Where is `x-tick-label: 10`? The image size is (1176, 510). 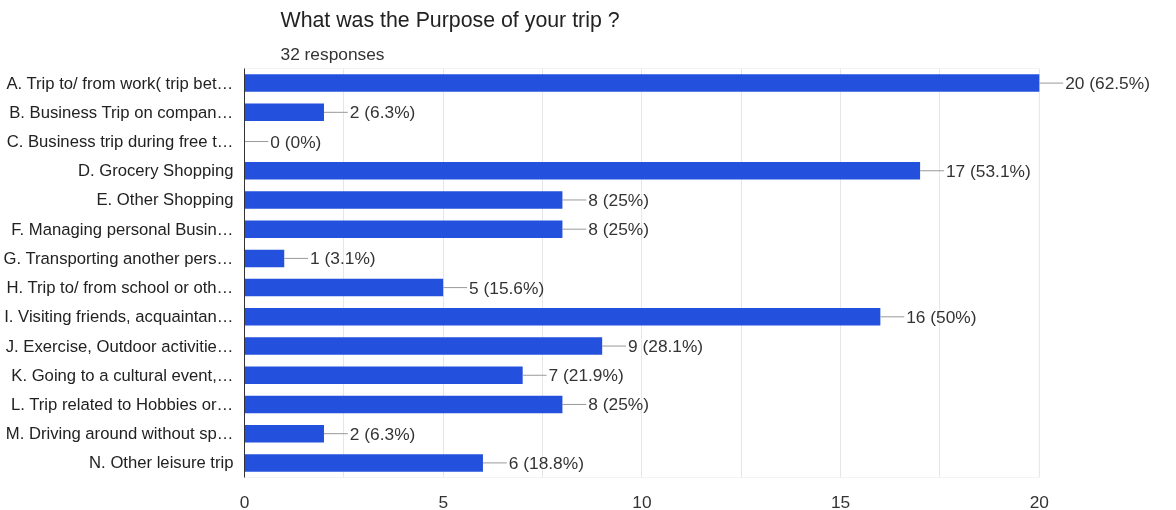
x-tick-label: 10 is located at coordinates (642, 500).